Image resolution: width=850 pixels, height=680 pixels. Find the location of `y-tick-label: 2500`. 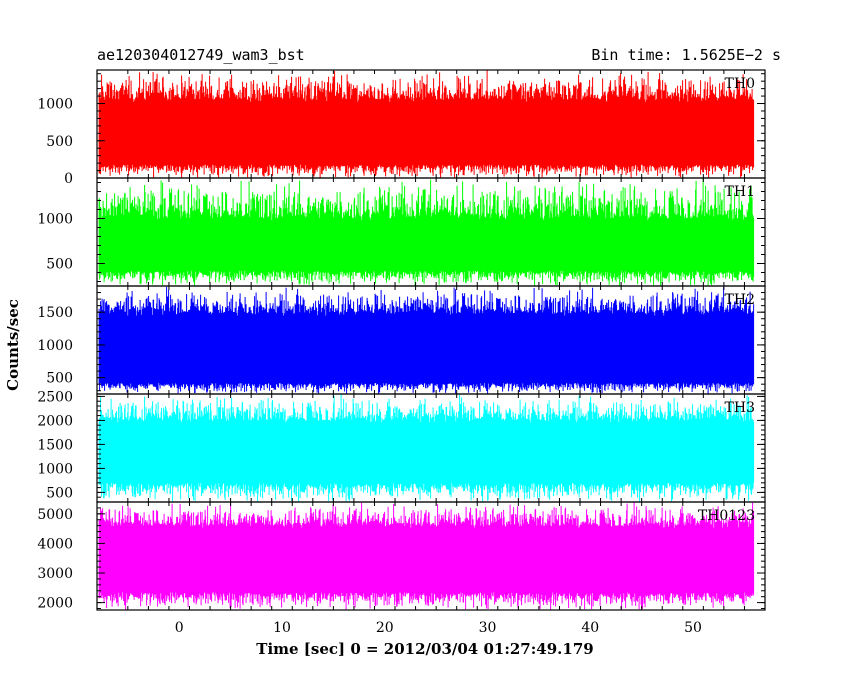

y-tick-label: 2500 is located at coordinates (55, 397).